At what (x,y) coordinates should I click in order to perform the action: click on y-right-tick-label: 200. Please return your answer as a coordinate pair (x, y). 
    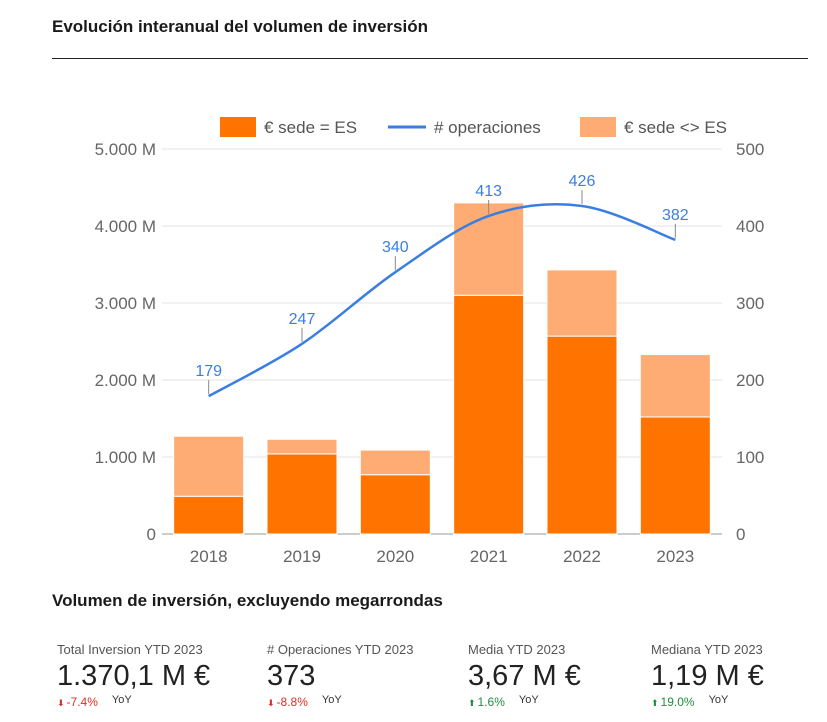
    Looking at the image, I should click on (750, 380).